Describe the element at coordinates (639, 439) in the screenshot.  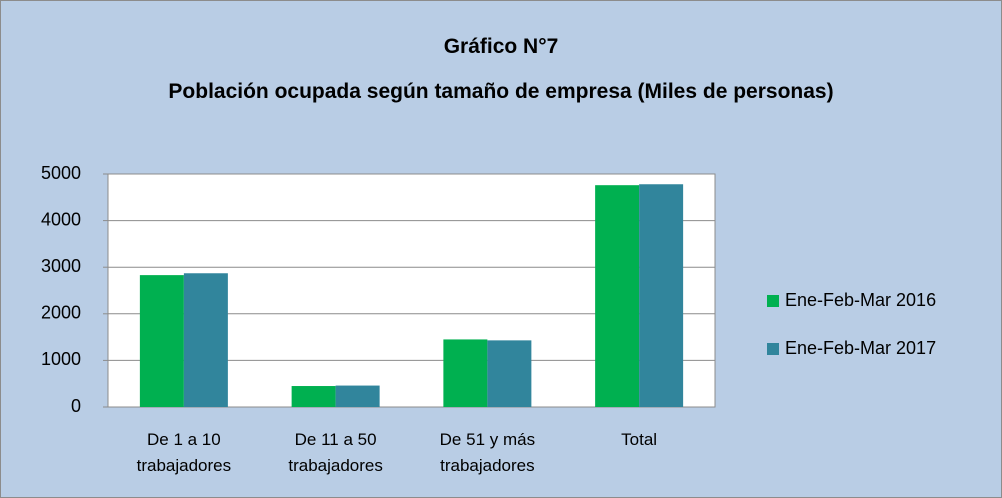
I see `x-tick-label: Total` at that location.